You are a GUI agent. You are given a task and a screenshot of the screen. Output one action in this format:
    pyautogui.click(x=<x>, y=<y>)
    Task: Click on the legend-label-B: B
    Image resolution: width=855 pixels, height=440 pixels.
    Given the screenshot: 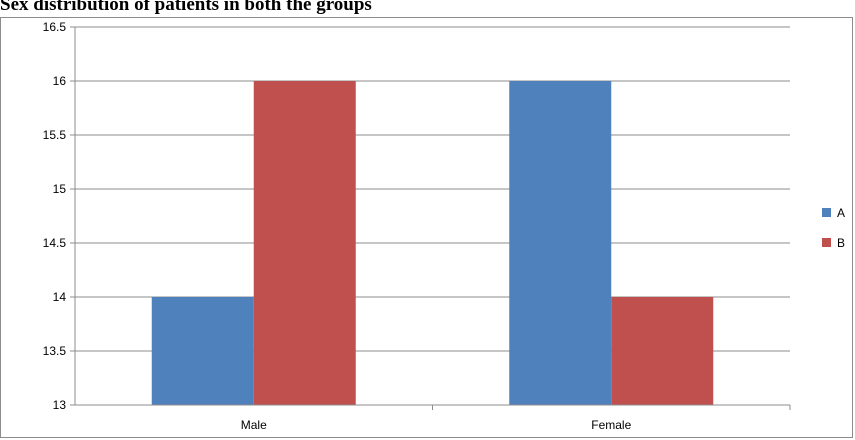 What is the action you would take?
    pyautogui.click(x=841, y=243)
    